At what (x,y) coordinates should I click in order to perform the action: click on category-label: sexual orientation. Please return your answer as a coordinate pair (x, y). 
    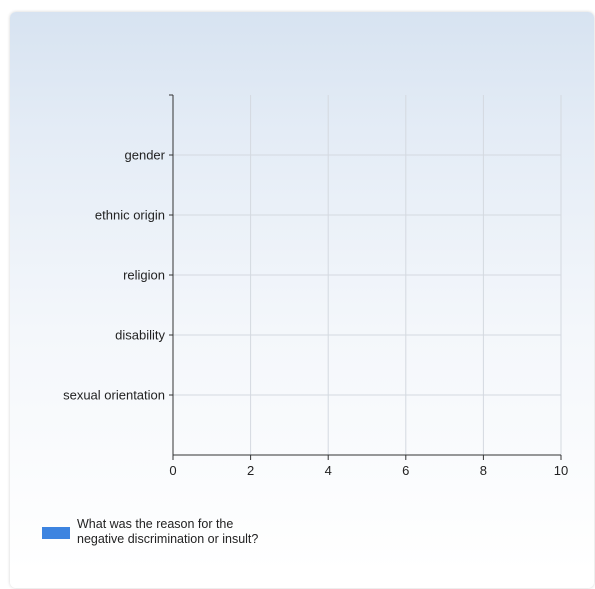
    Looking at the image, I should click on (114, 395).